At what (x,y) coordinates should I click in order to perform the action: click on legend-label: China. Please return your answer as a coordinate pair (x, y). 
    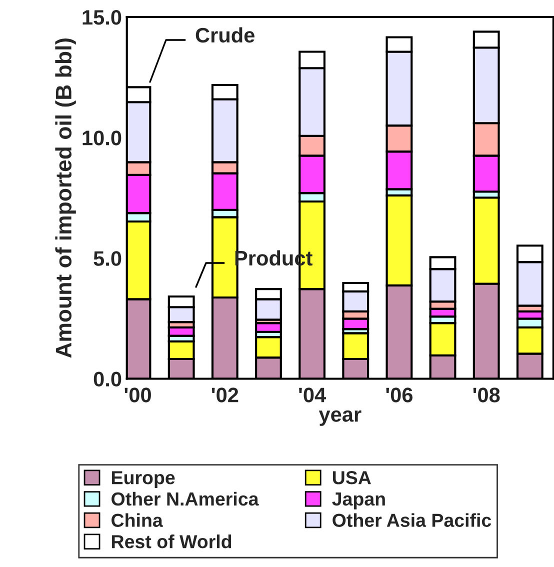
    Looking at the image, I should click on (137, 520).